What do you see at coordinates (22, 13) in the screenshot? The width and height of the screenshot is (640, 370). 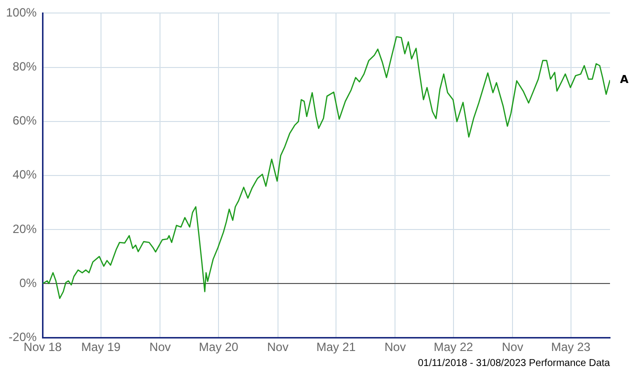 I see `y-tick-label: 100%` at bounding box center [22, 13].